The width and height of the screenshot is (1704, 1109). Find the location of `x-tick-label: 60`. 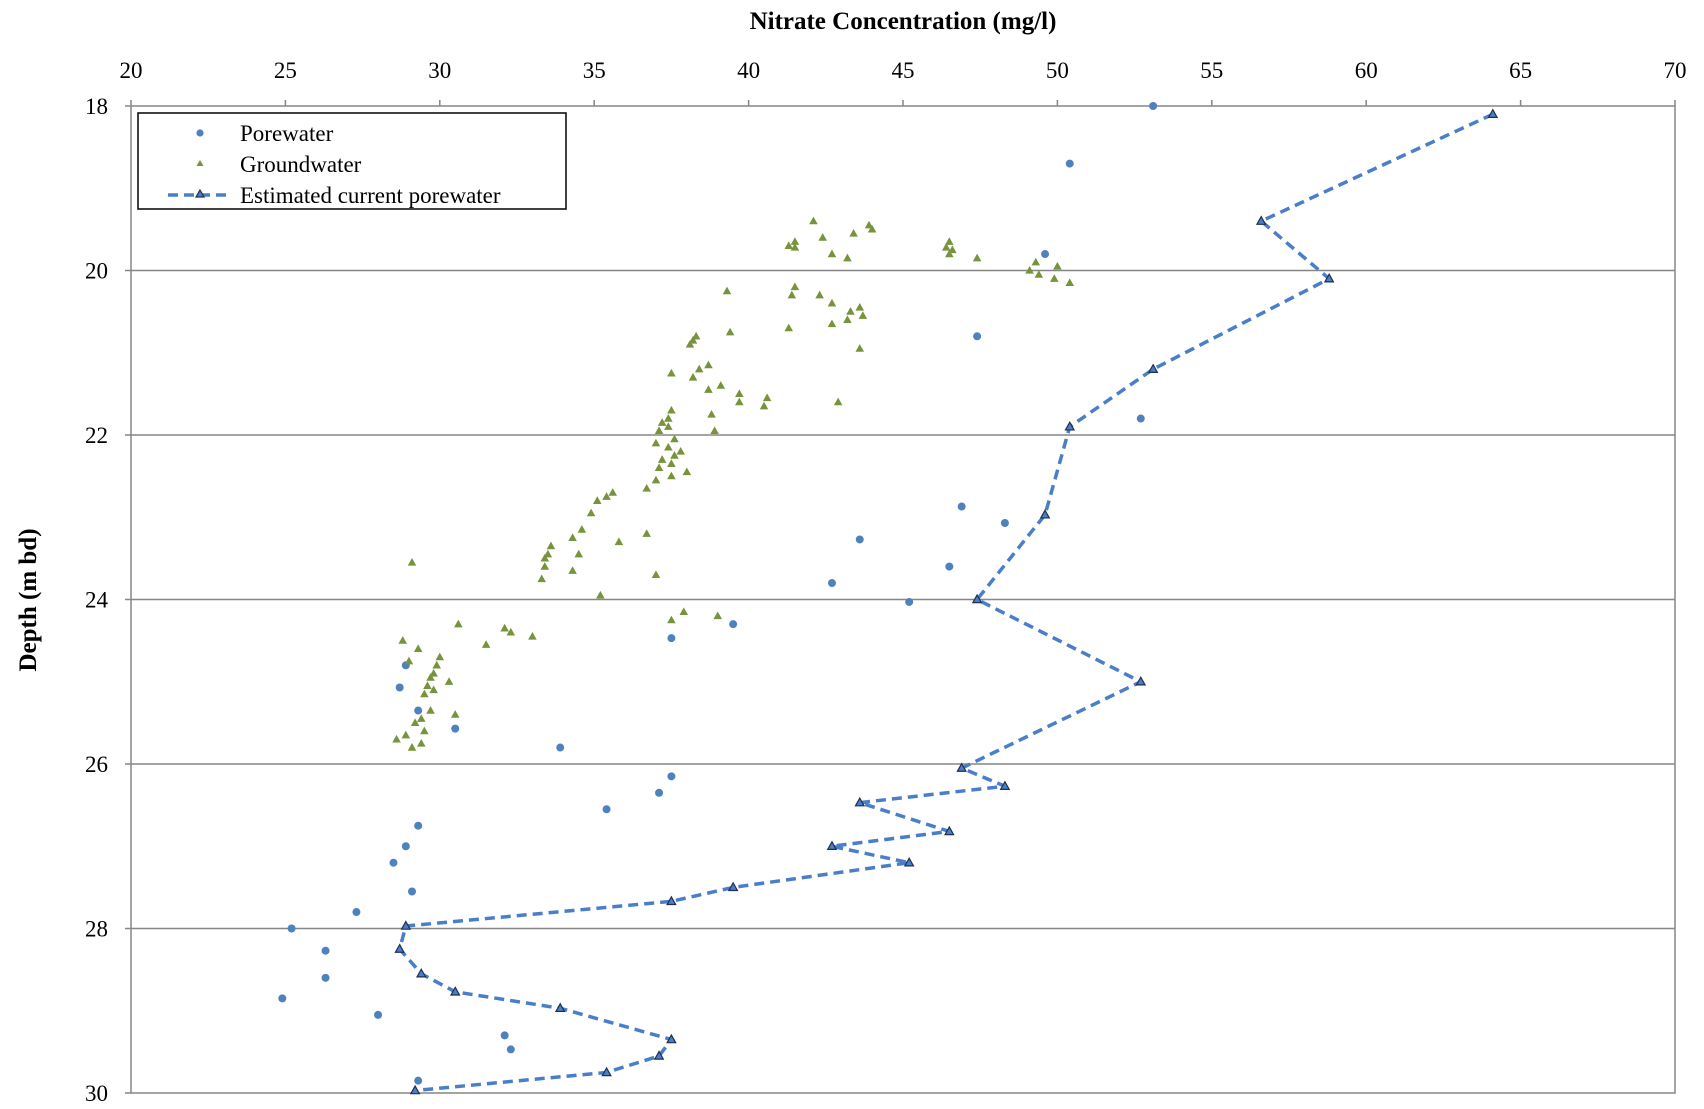

x-tick-label: 60 is located at coordinates (1366, 70).